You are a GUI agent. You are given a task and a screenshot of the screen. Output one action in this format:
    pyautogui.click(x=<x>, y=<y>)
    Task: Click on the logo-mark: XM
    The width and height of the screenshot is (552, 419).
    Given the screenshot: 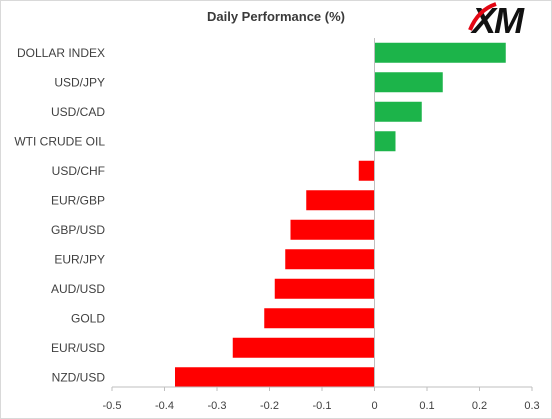 What is the action you would take?
    pyautogui.click(x=498, y=20)
    